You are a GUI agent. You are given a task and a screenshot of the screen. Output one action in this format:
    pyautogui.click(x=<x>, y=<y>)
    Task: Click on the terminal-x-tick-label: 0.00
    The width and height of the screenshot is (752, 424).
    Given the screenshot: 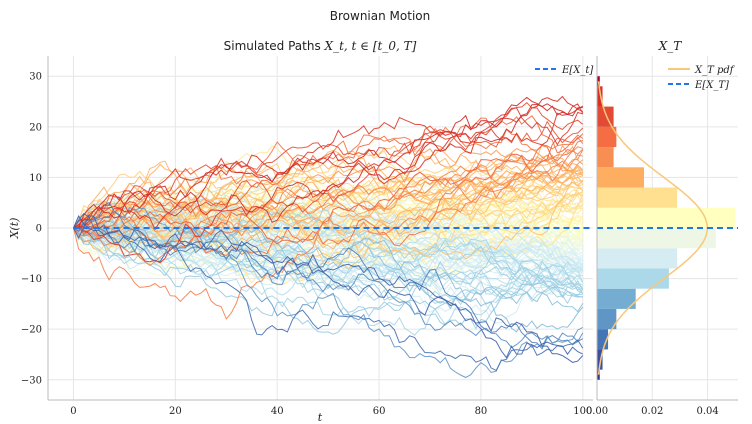 What is the action you would take?
    pyautogui.click(x=597, y=411)
    